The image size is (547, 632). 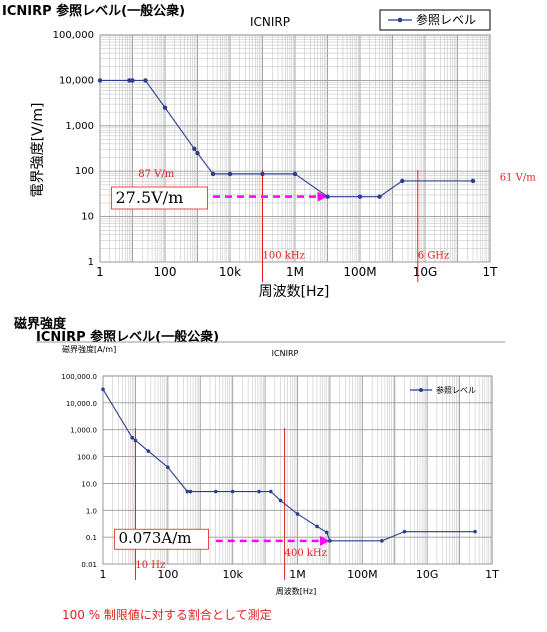 What do you see at coordinates (94, 11) in the screenshot?
I see `chart1-heading: ICNIRP 参照レベル(一般公衆)` at bounding box center [94, 11].